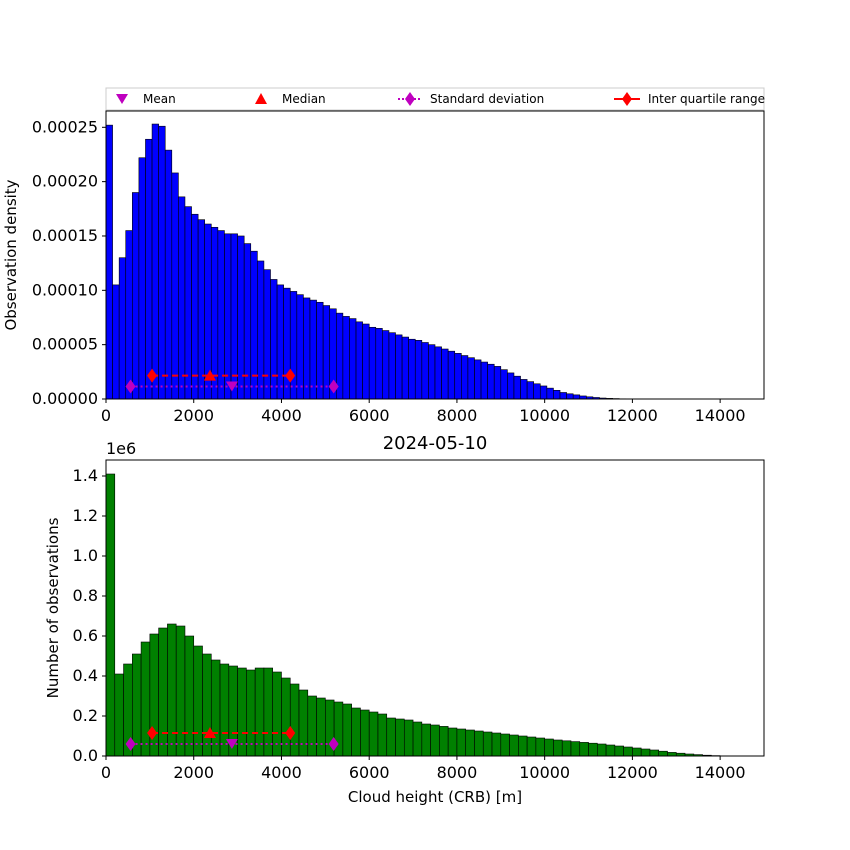 This screenshot has width=850, height=850. I want to click on counts-y-tick-label: 1.4, so click(85, 475).